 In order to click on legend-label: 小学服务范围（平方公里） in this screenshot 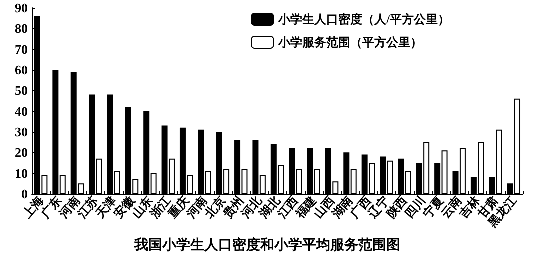, I will do `click(350, 43)`.